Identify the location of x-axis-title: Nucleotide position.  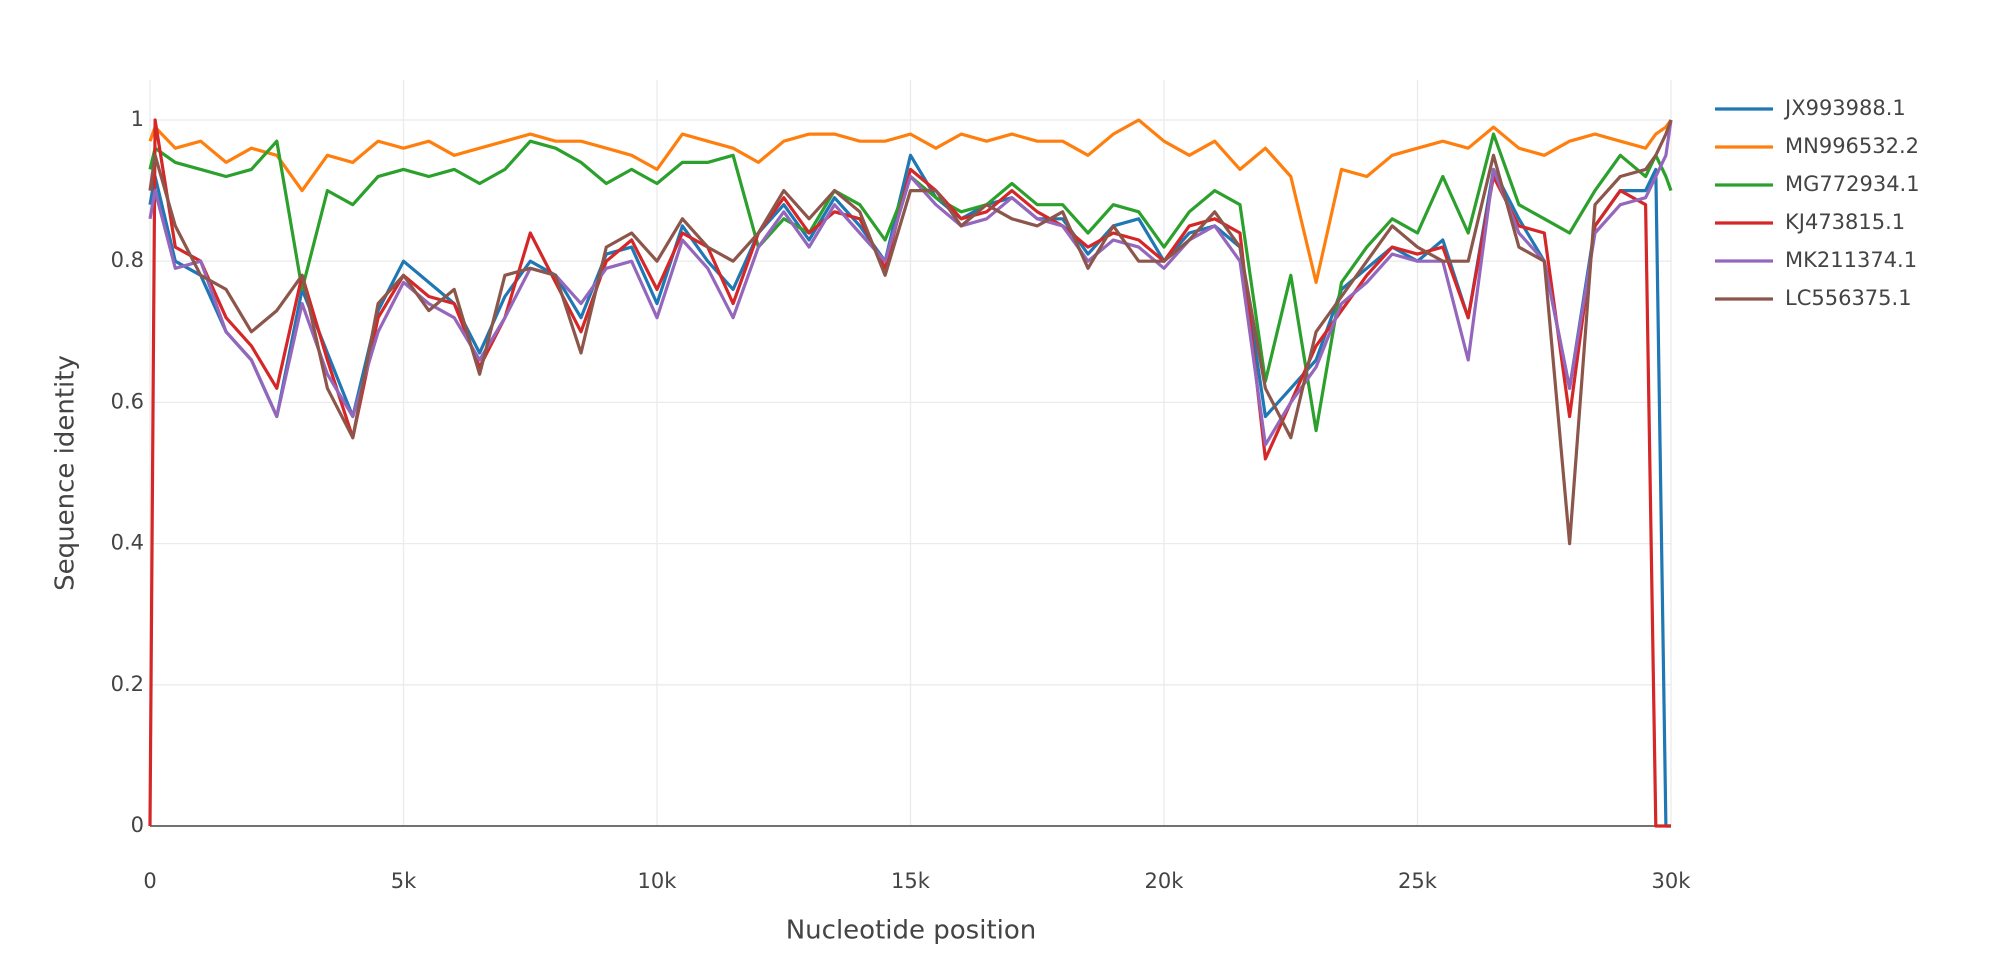
(911, 931).